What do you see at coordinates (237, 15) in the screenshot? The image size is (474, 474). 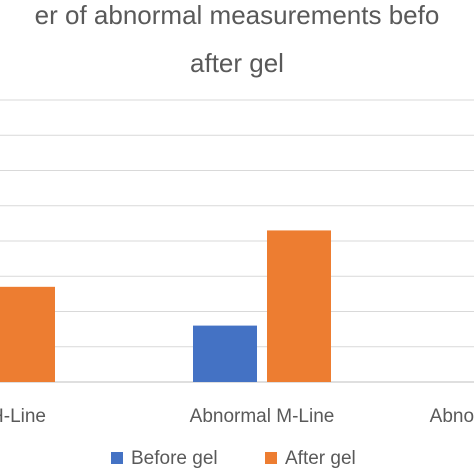 I see `chart-title-line-1: er of abnormal measurements befo` at bounding box center [237, 15].